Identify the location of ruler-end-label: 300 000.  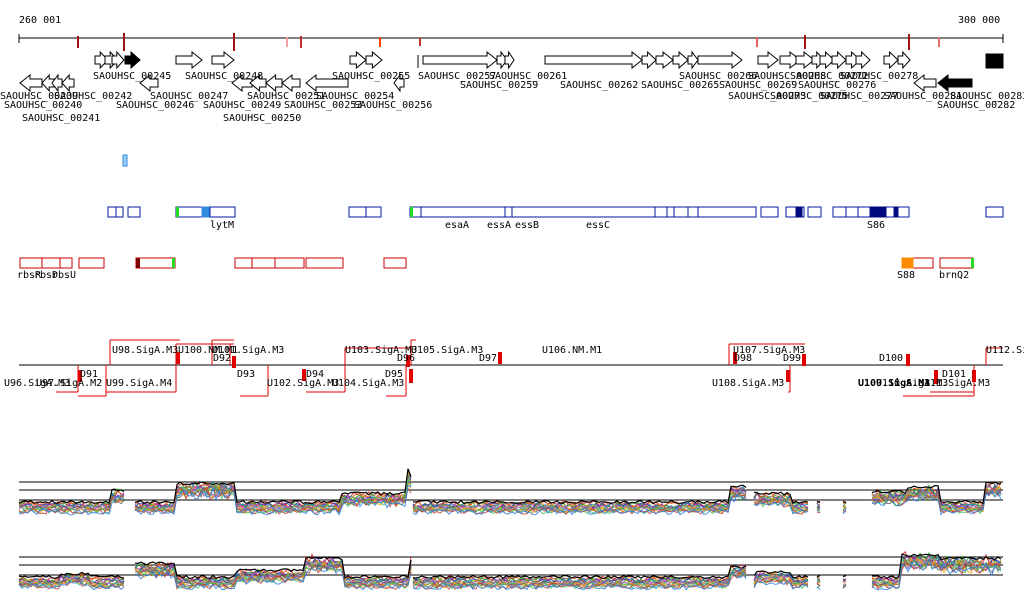
(979, 20).